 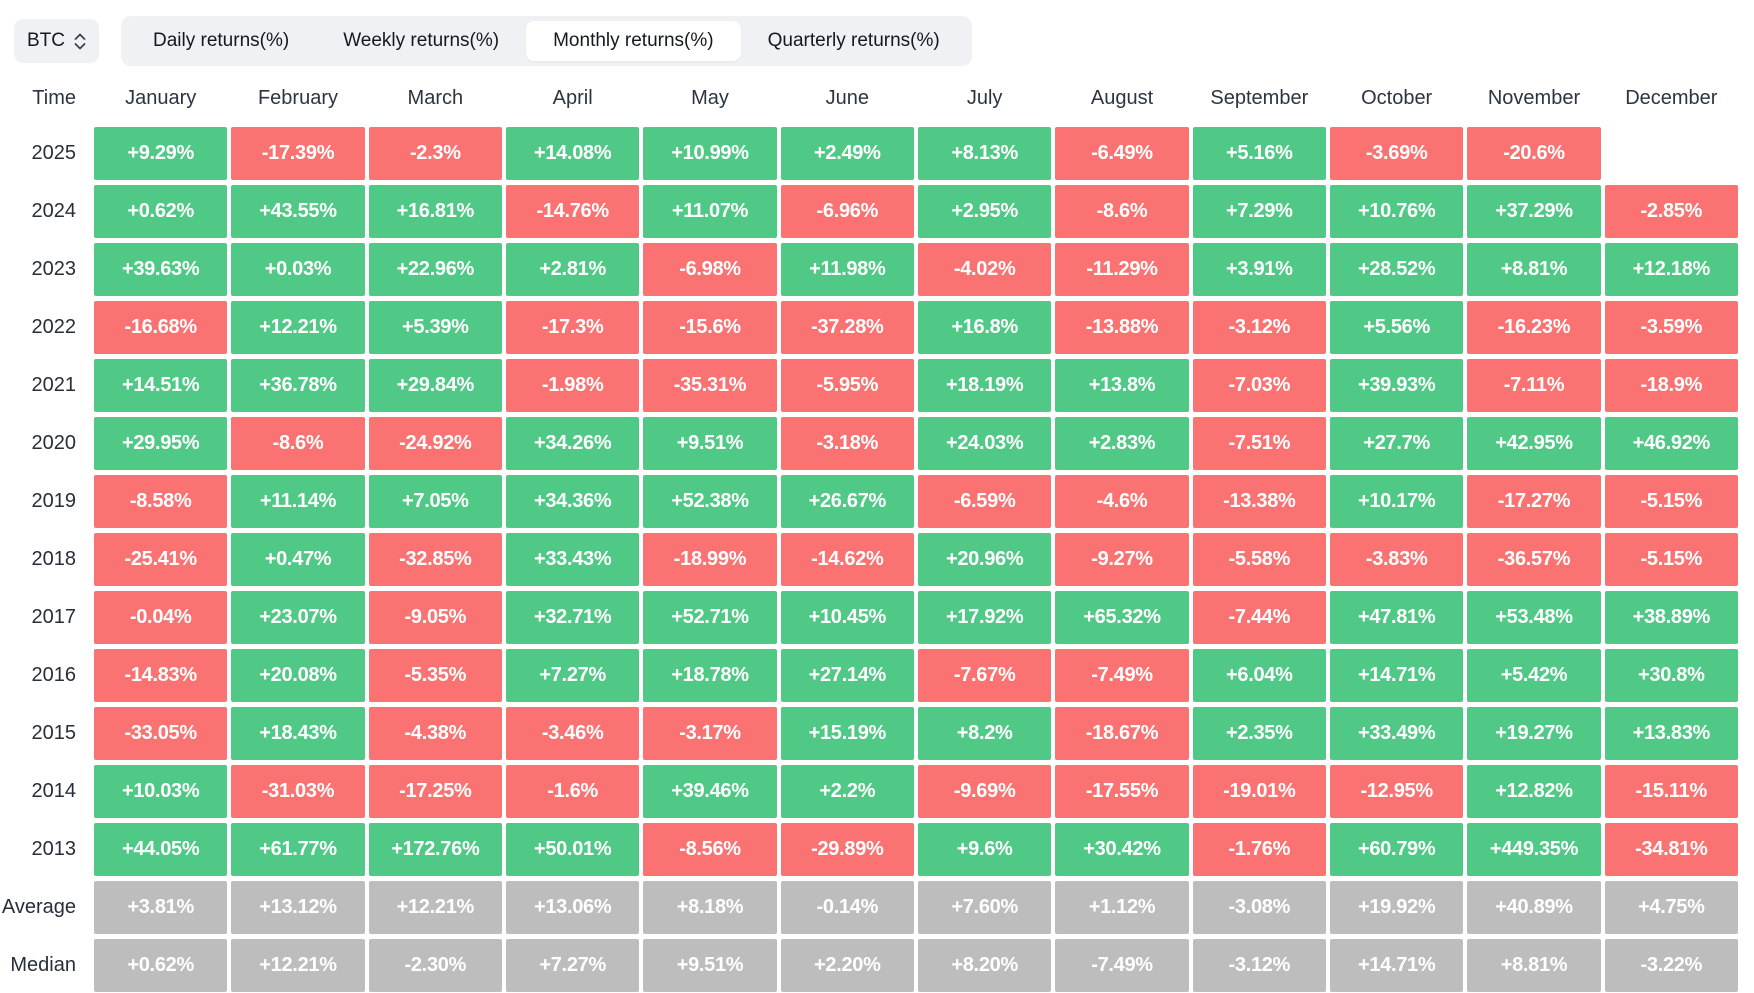 I want to click on tab-quarterly: Quarterly returns(%), so click(x=853, y=40).